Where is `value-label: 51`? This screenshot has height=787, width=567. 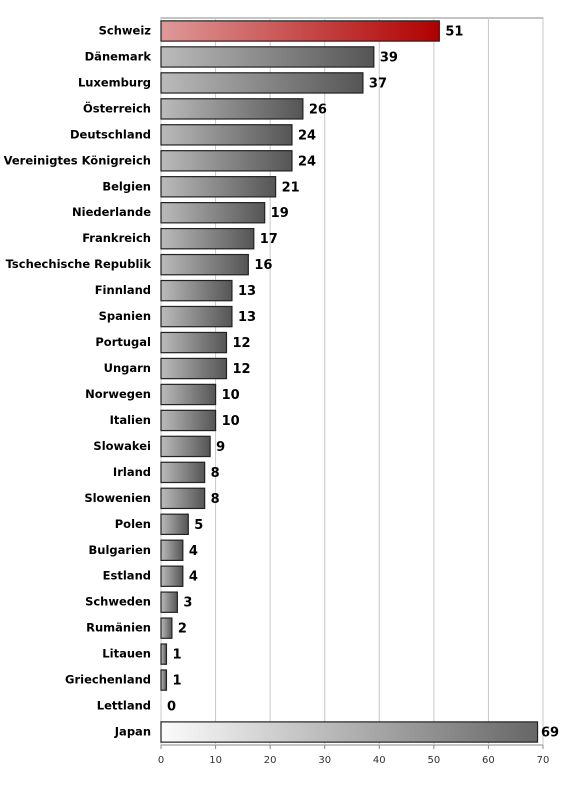 value-label: 51 is located at coordinates (454, 31).